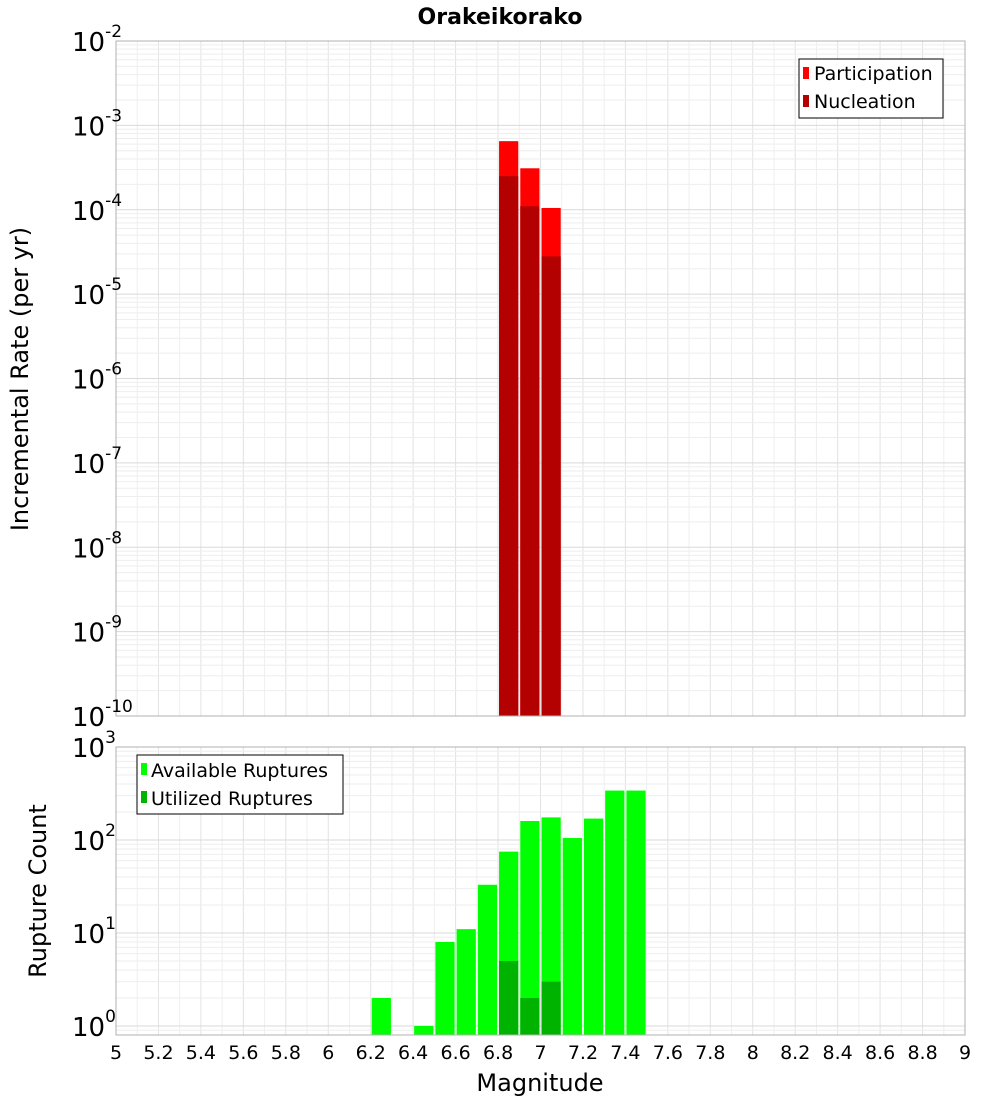 The width and height of the screenshot is (1000, 1100). I want to click on y-tick-exponent: 3, so click(110, 738).